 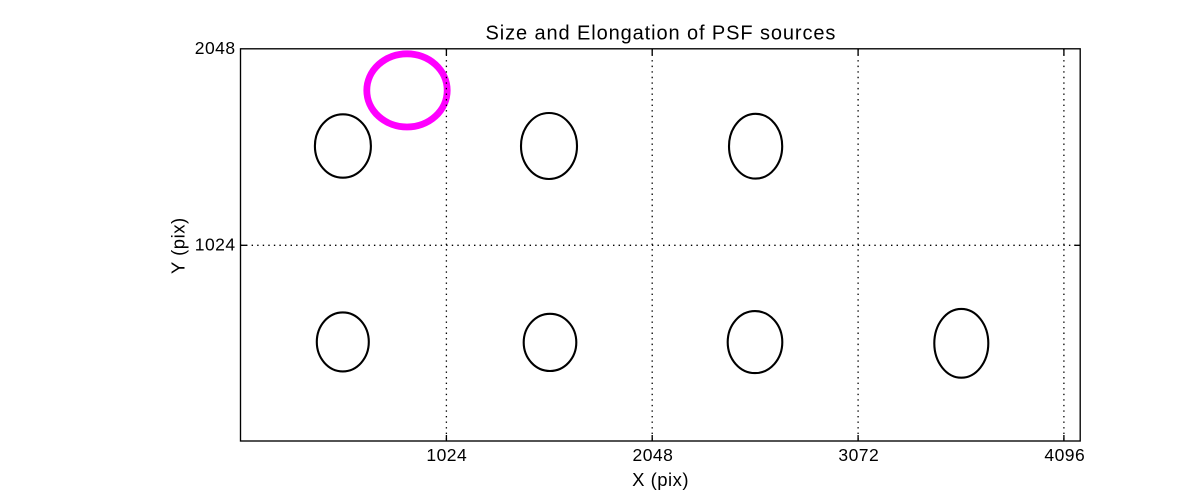 What do you see at coordinates (1064, 455) in the screenshot?
I see `svg-text: 4096` at bounding box center [1064, 455].